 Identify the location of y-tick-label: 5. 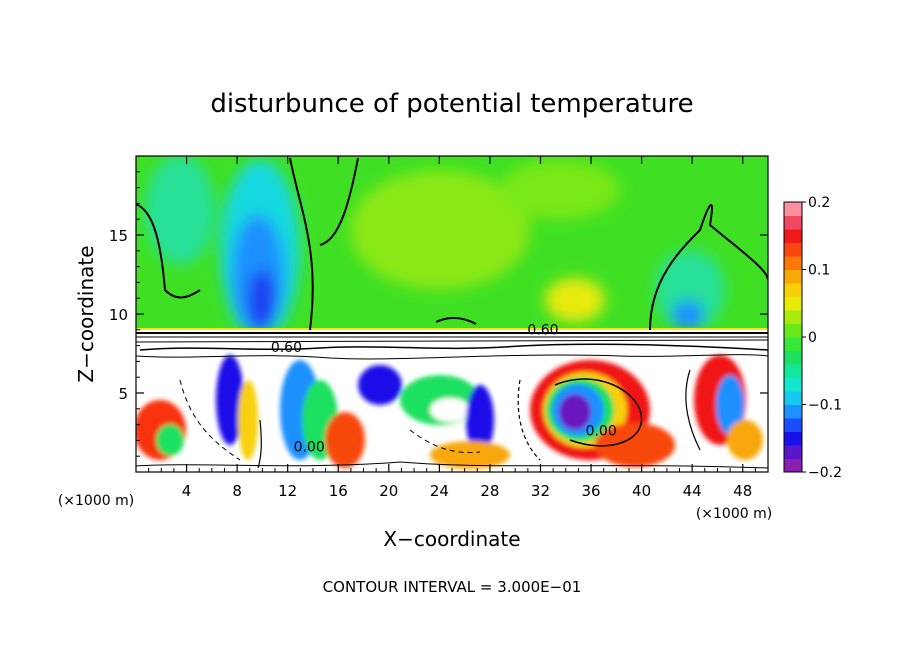
(123, 394).